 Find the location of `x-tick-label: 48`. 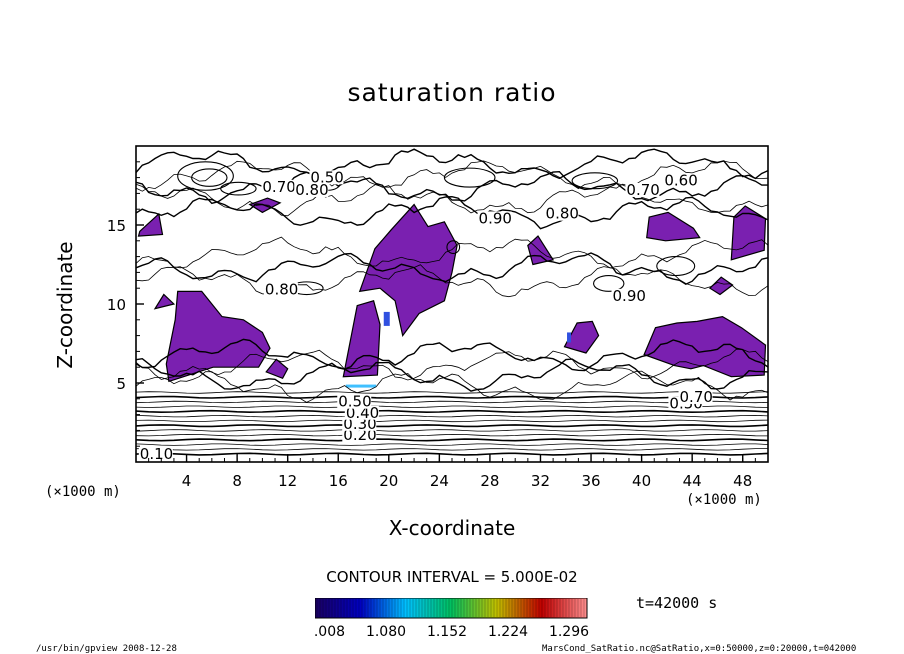

x-tick-label: 48 is located at coordinates (742, 481).